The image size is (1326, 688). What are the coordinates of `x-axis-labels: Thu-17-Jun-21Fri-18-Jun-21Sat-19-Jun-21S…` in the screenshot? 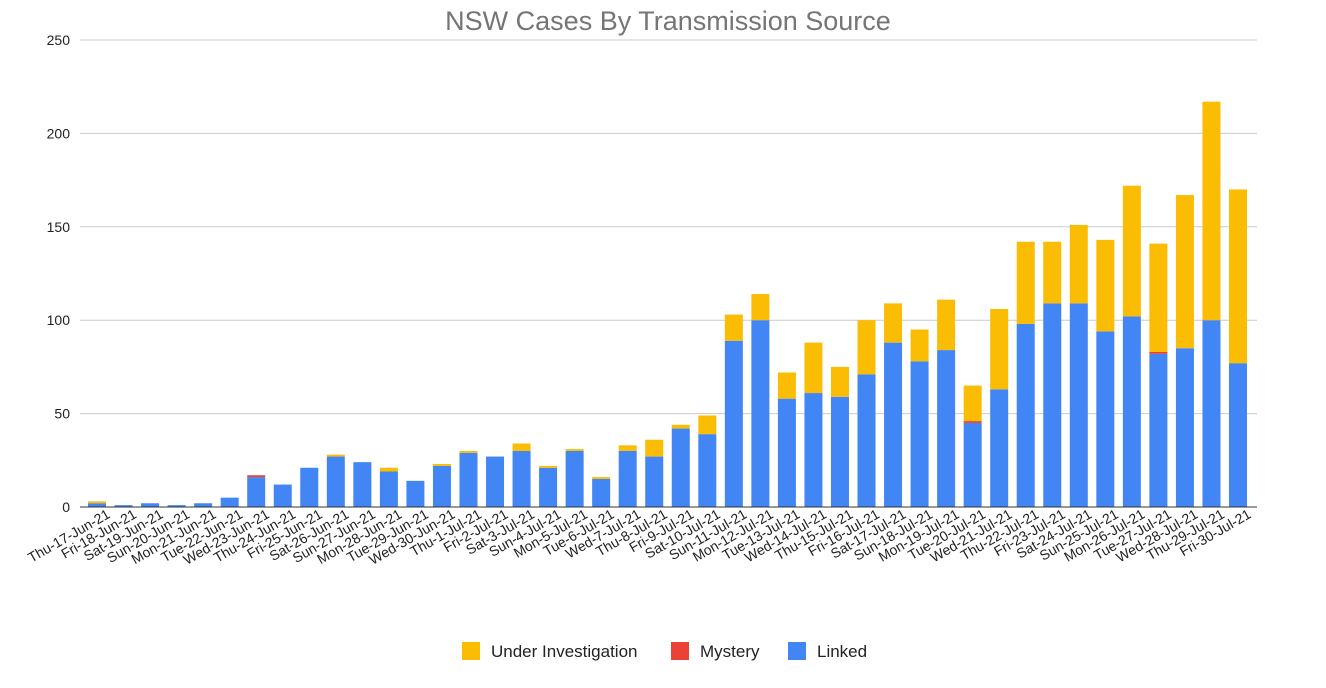 It's located at (639, 537).